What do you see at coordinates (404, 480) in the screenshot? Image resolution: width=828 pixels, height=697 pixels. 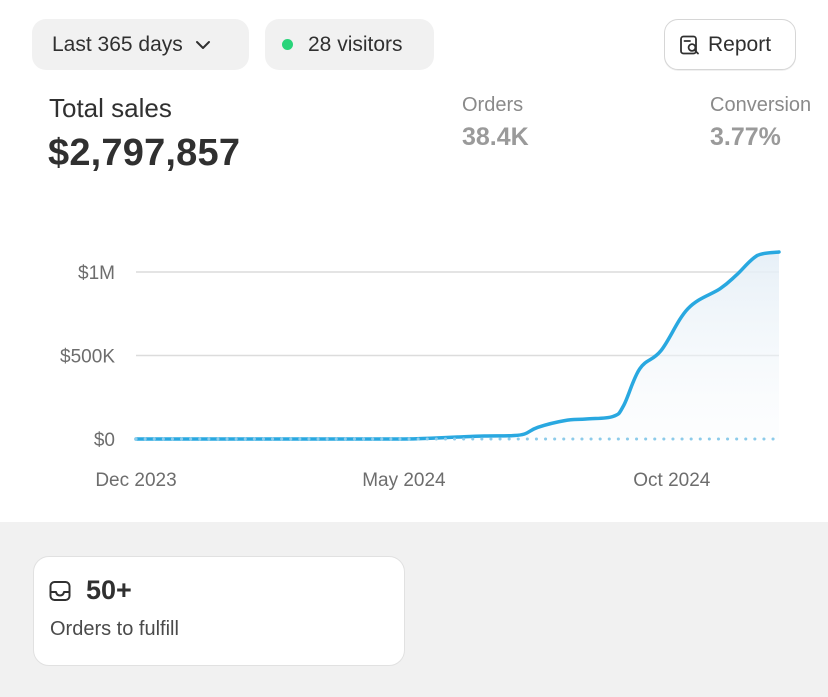 I see `x-tick-label: May 2024` at bounding box center [404, 480].